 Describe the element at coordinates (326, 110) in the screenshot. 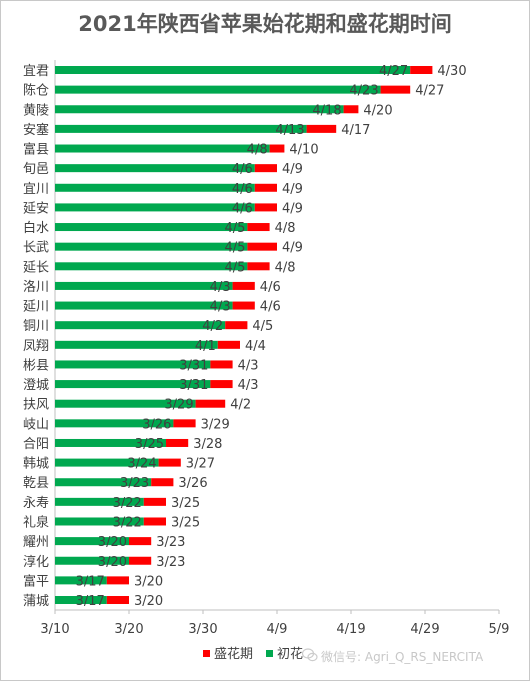

I see `data-label-initial: 4/18` at that location.